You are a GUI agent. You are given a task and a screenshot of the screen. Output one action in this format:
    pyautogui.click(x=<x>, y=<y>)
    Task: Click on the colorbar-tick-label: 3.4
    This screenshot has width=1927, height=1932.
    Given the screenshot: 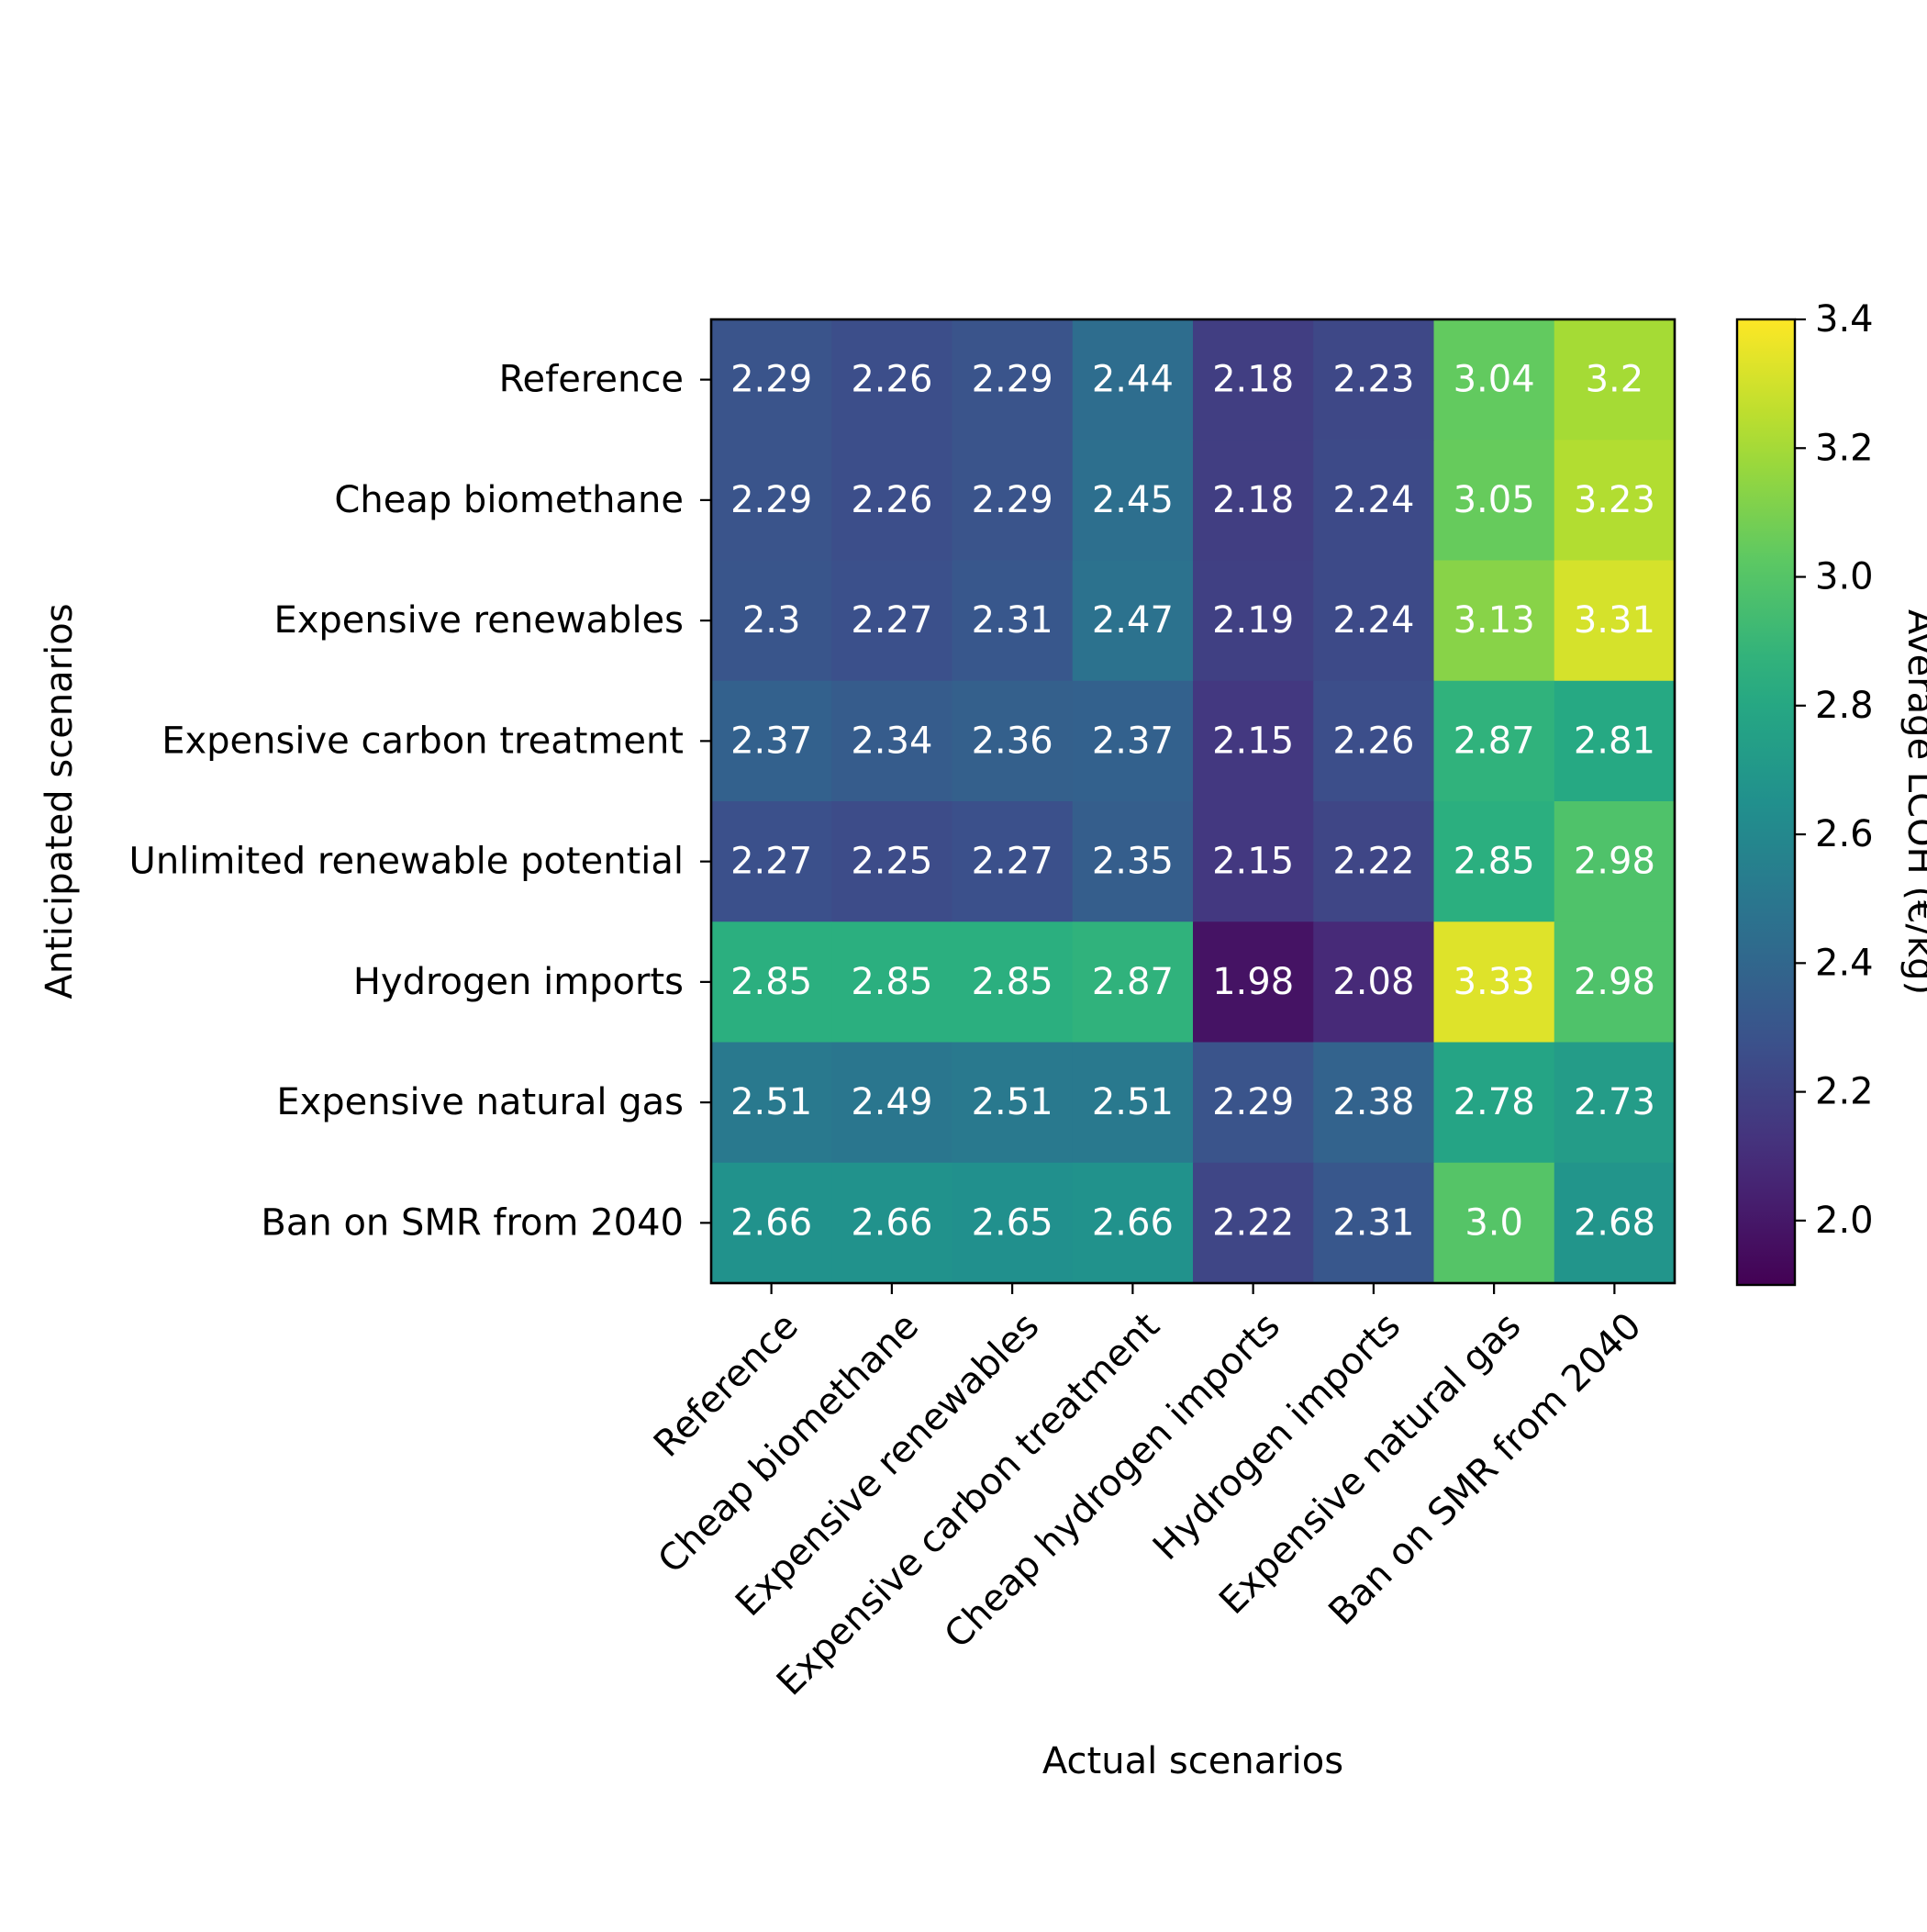 What is the action you would take?
    pyautogui.click(x=1844, y=319)
    